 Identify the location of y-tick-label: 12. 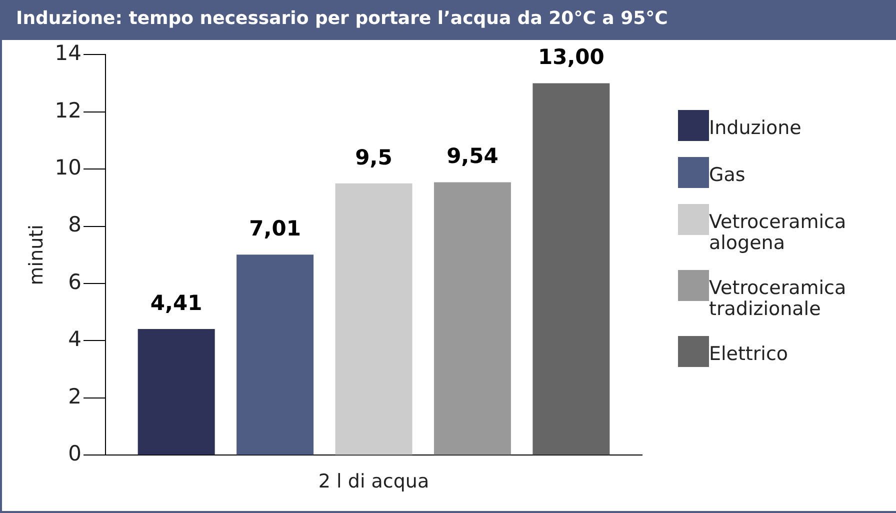
(68, 110).